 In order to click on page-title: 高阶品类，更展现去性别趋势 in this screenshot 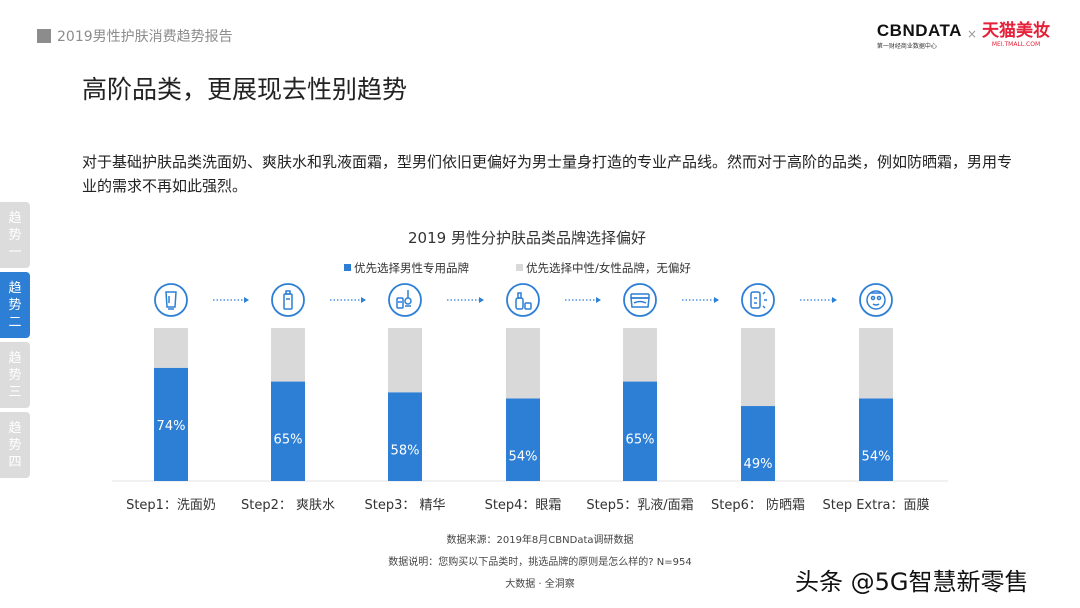, I will do `click(245, 89)`.